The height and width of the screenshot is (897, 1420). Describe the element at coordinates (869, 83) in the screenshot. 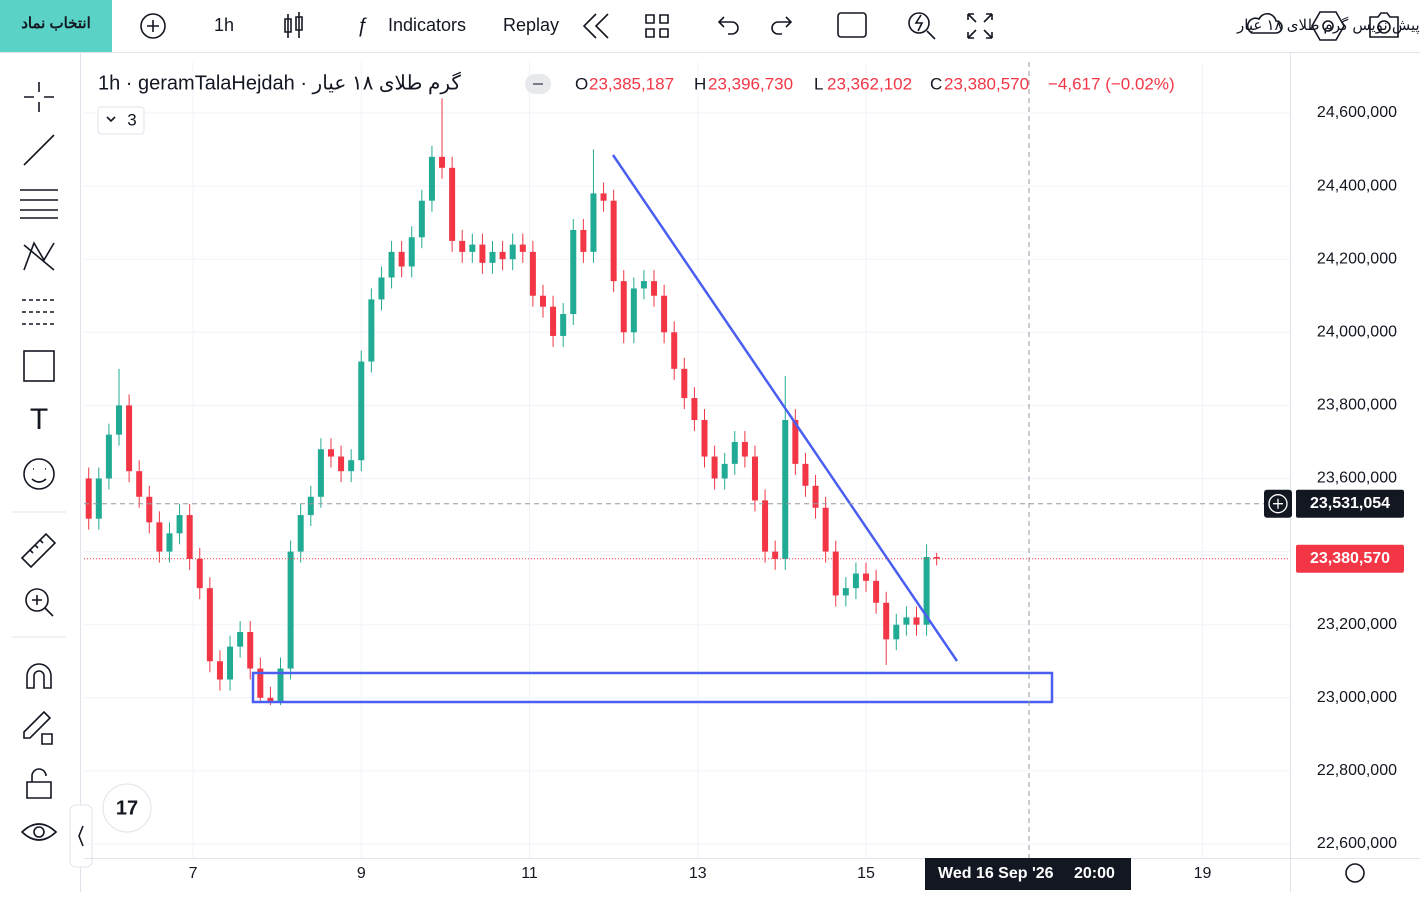

I see `ohlc-value: 23,362,102` at that location.